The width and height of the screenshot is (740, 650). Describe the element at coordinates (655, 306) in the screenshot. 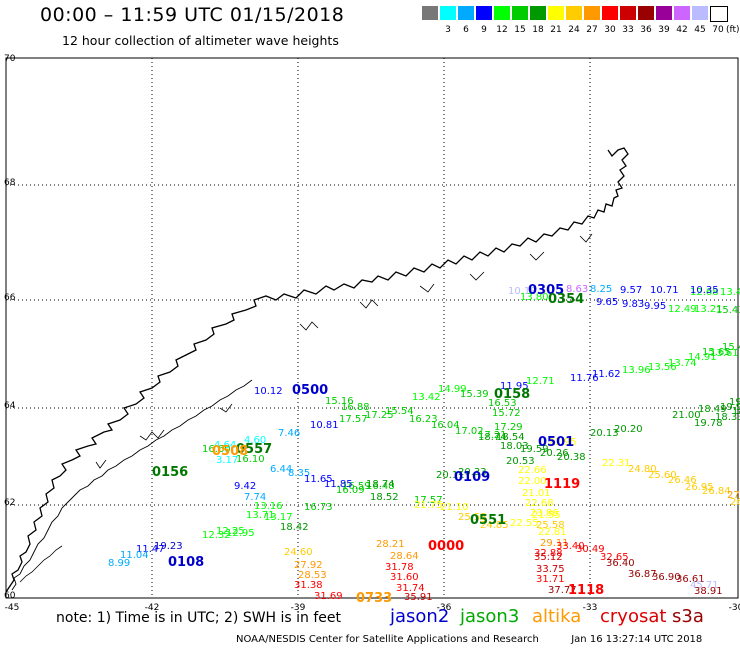

I see `wave-height-value: 9.95` at that location.